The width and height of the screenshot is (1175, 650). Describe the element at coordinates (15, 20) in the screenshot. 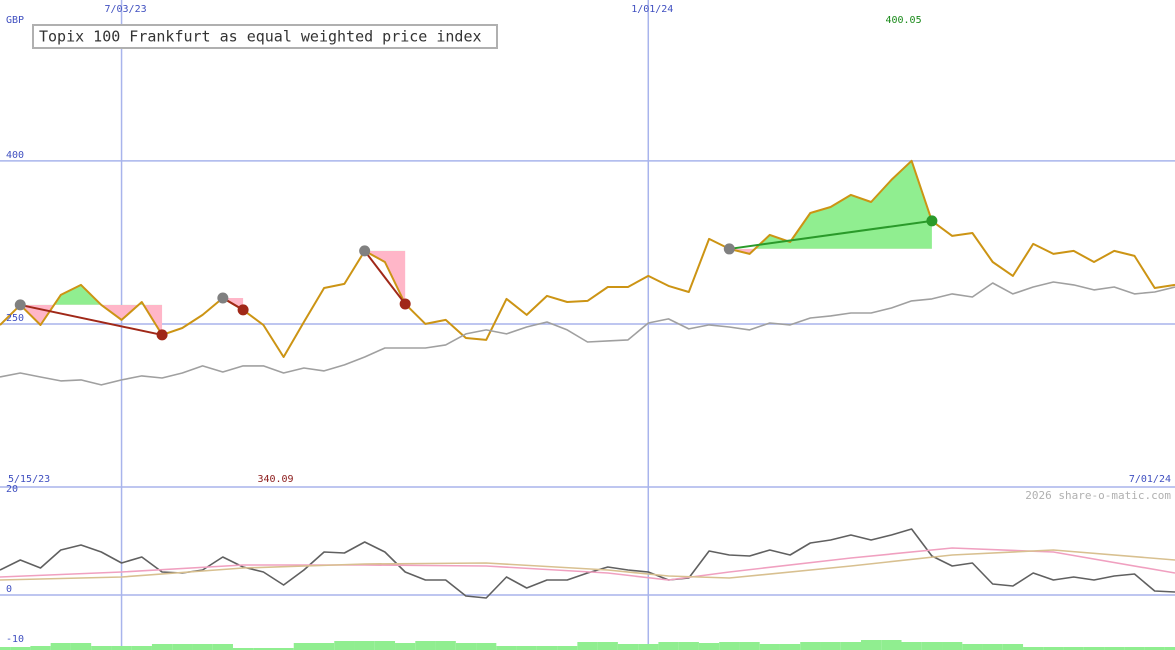

I see `unit-label: GBP` at that location.